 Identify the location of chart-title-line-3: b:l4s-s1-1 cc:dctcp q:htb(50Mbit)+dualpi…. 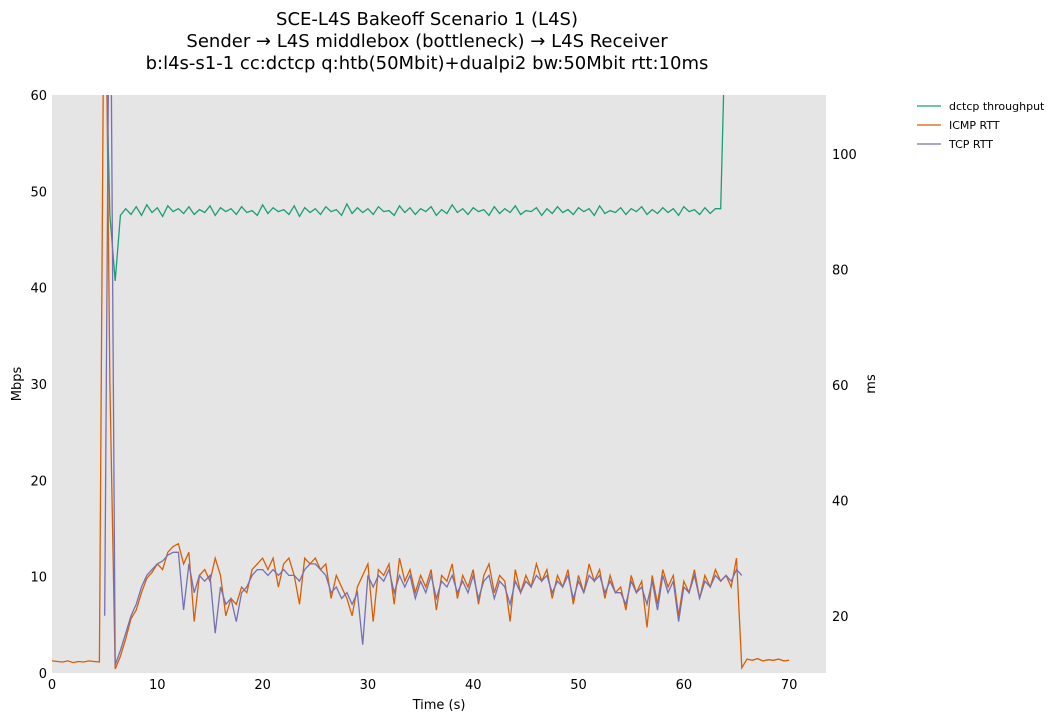
(427, 63).